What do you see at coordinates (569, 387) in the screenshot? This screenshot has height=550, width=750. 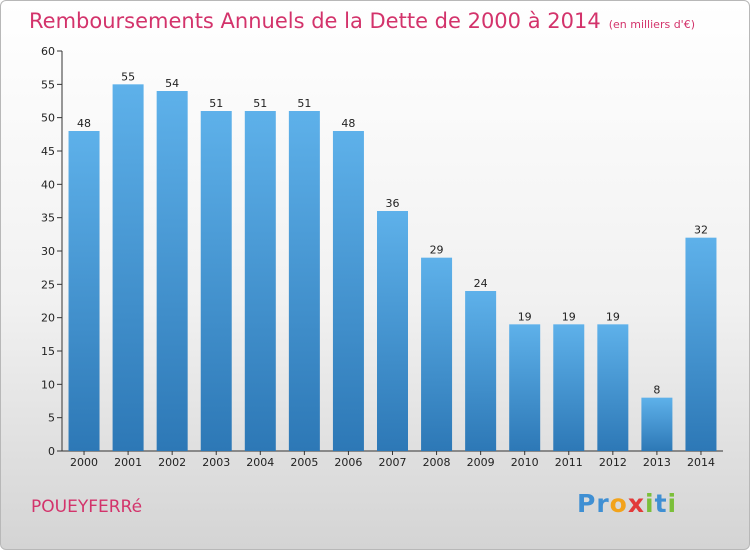 I see `bar-2011` at bounding box center [569, 387].